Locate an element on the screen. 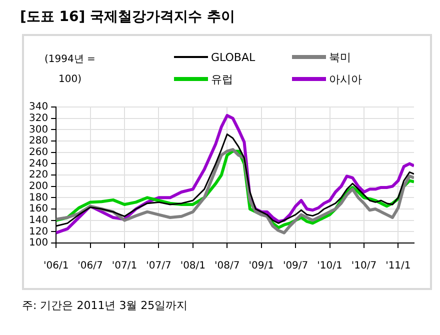 The image size is (440, 335). y-tick-label: 240 is located at coordinates (38, 164).